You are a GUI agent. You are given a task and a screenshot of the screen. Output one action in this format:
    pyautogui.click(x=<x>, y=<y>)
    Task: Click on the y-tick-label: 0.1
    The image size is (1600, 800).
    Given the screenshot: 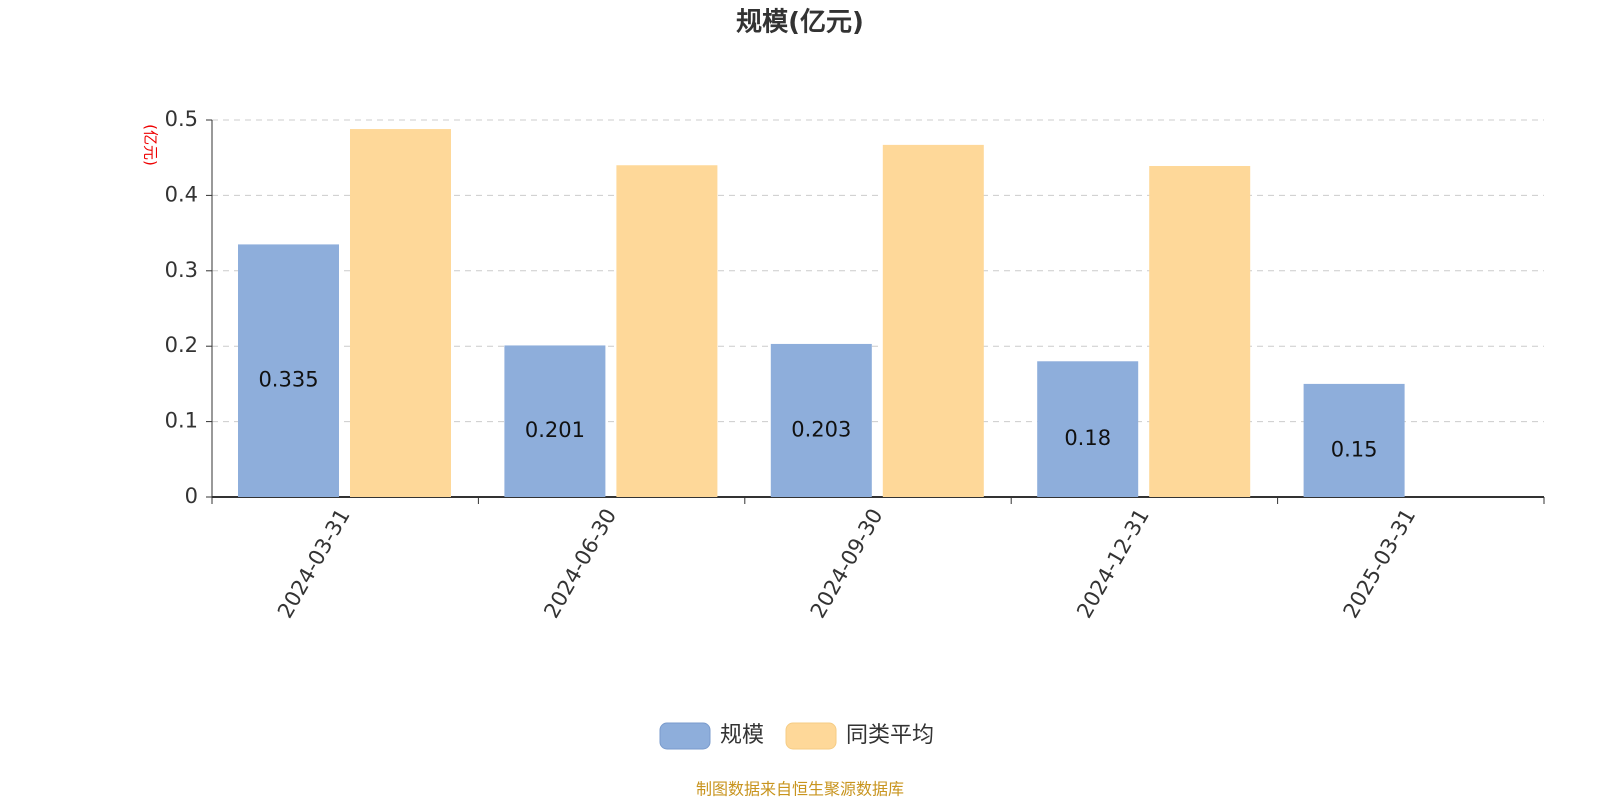 What is the action you would take?
    pyautogui.click(x=181, y=421)
    